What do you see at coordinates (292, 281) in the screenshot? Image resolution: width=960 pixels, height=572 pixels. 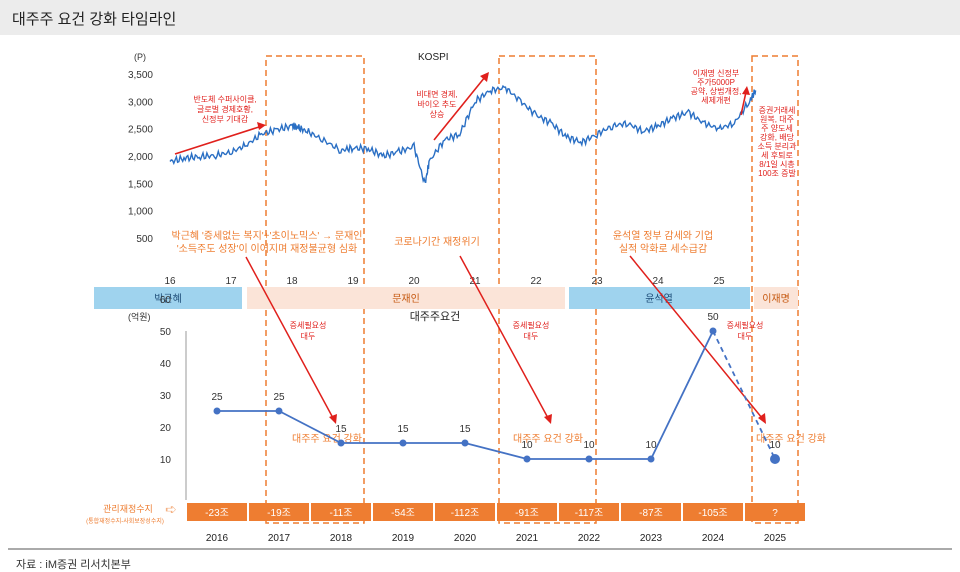 I see `kospi-x-tick: 18` at bounding box center [292, 281].